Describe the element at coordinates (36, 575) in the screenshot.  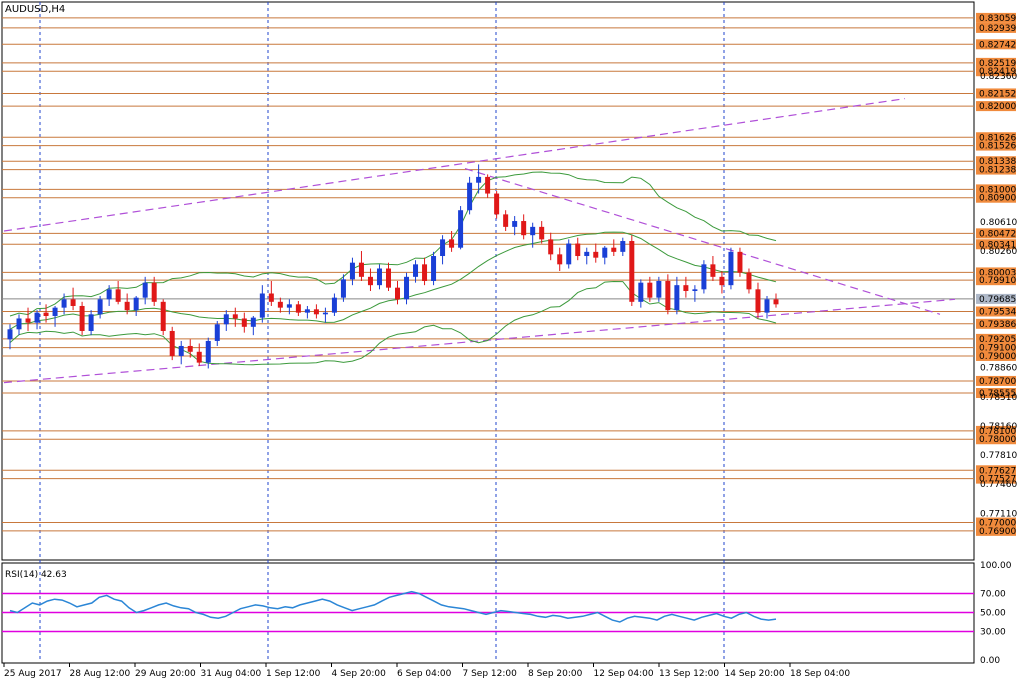
I see `rsi-title: RSI(14) 42.63` at that location.